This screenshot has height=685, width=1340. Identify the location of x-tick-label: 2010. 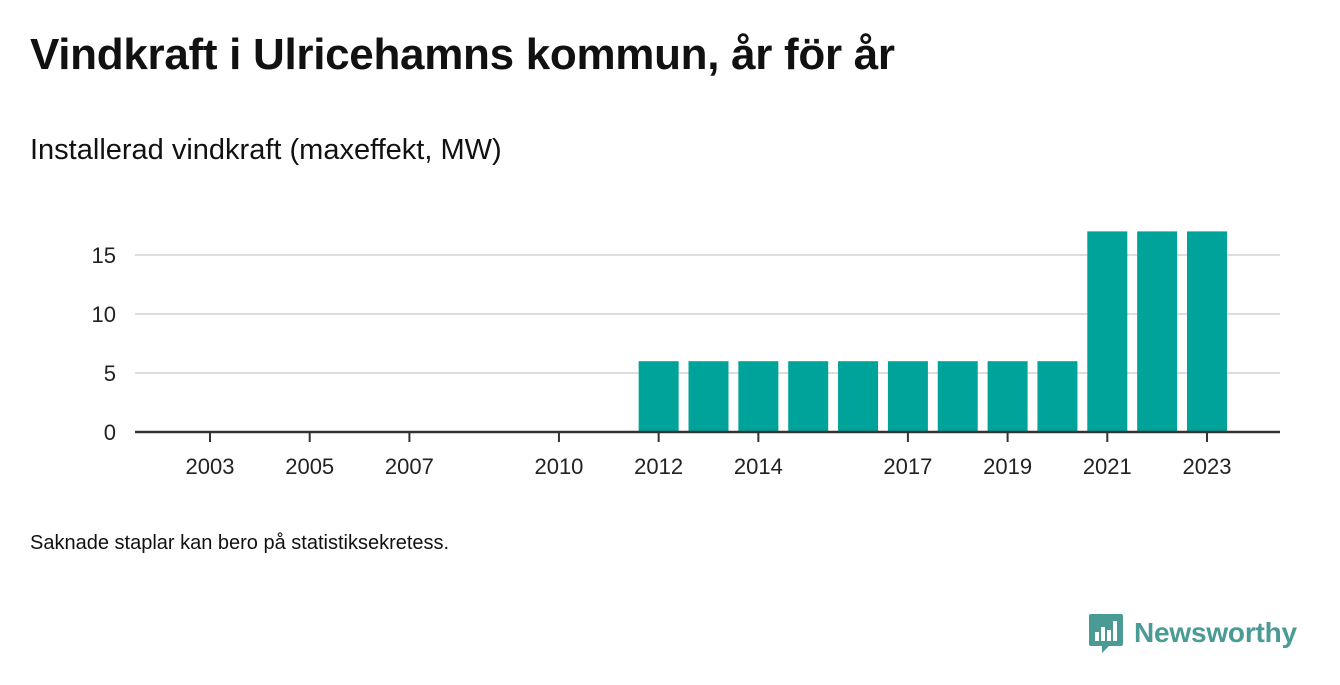
(558, 466).